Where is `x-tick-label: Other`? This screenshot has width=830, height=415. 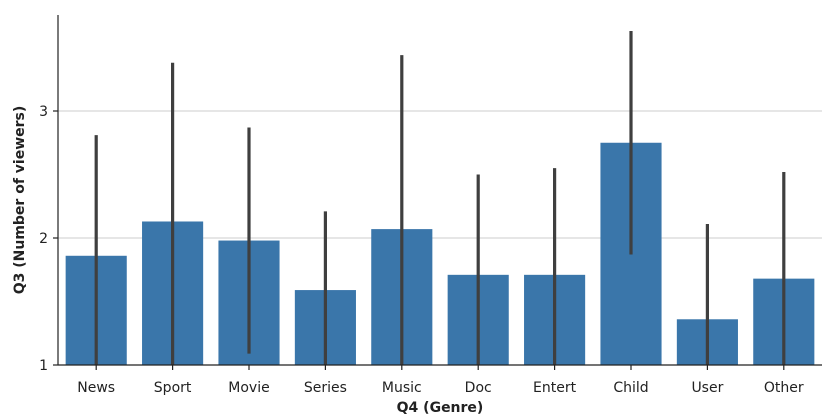
x-tick-label: Other is located at coordinates (784, 388).